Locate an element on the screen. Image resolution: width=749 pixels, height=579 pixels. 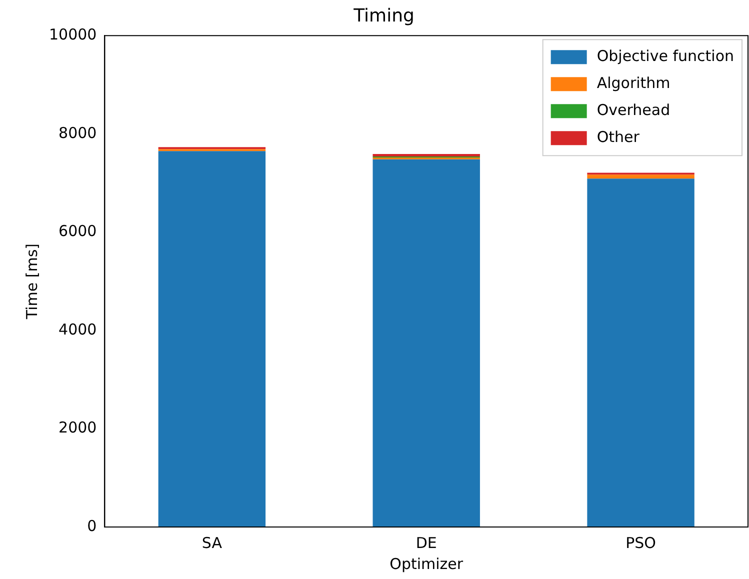
y-tick-label: 0 is located at coordinates (92, 525).